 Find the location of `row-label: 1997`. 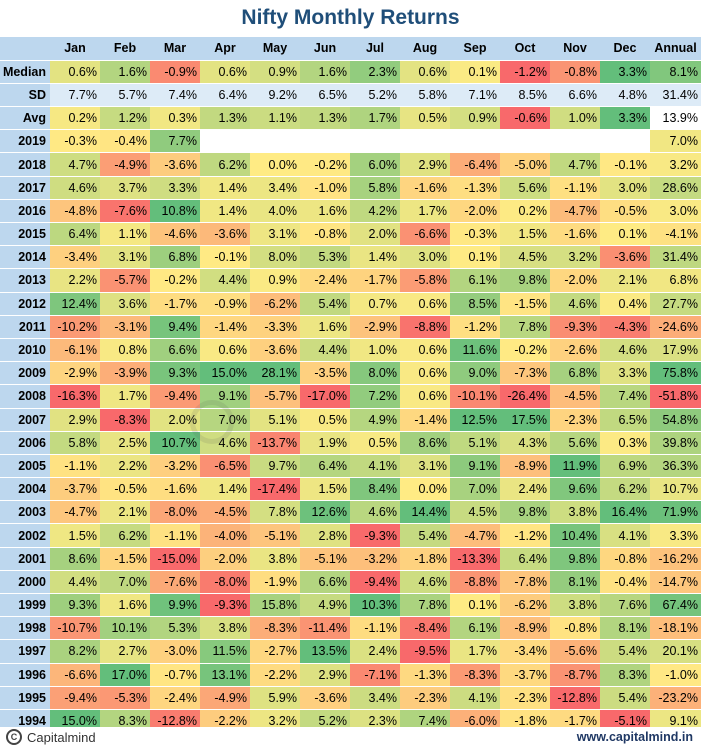

row-label: 1997 is located at coordinates (25, 651).